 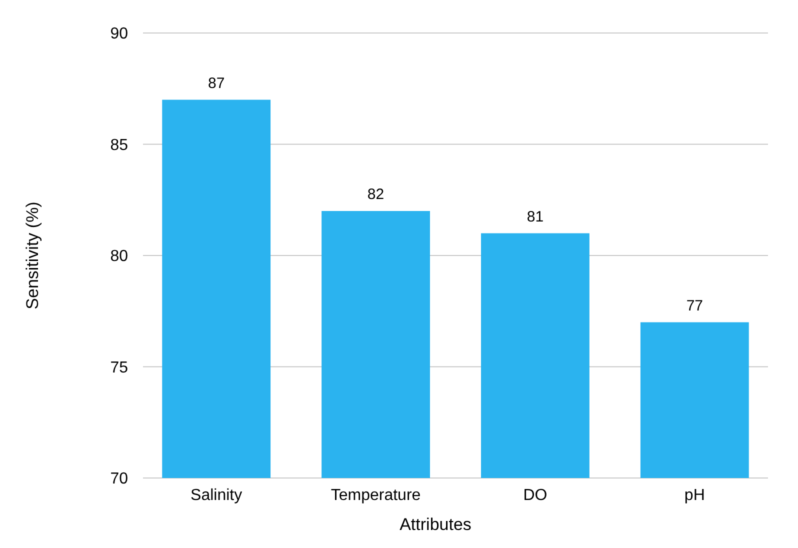 What do you see at coordinates (535, 217) in the screenshot?
I see `data-label: 81` at bounding box center [535, 217].